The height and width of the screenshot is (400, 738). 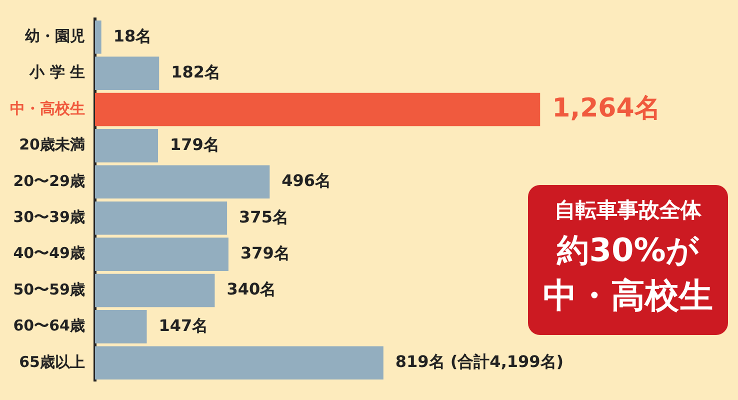 I want to click on y-tick-label: 40〜49歳, so click(x=49, y=253).